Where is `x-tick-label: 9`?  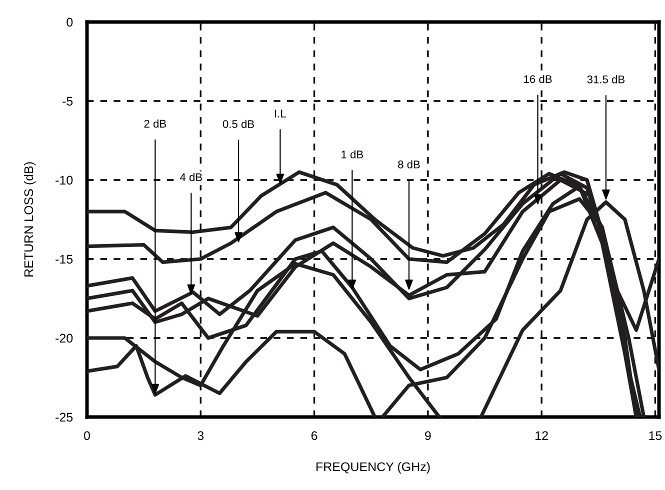
x-tick-label: 9 is located at coordinates (428, 435).